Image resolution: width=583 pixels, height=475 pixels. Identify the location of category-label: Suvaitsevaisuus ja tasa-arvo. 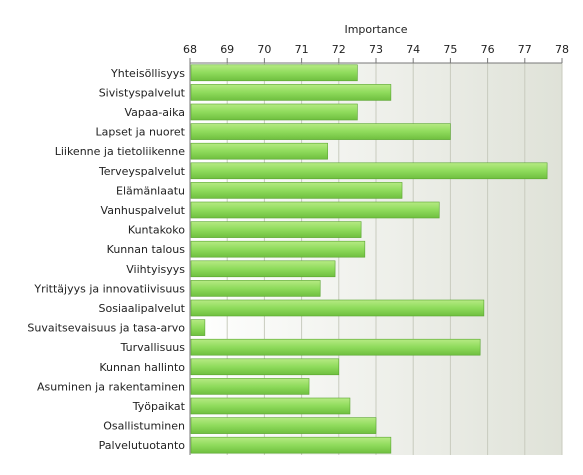
(106, 328).